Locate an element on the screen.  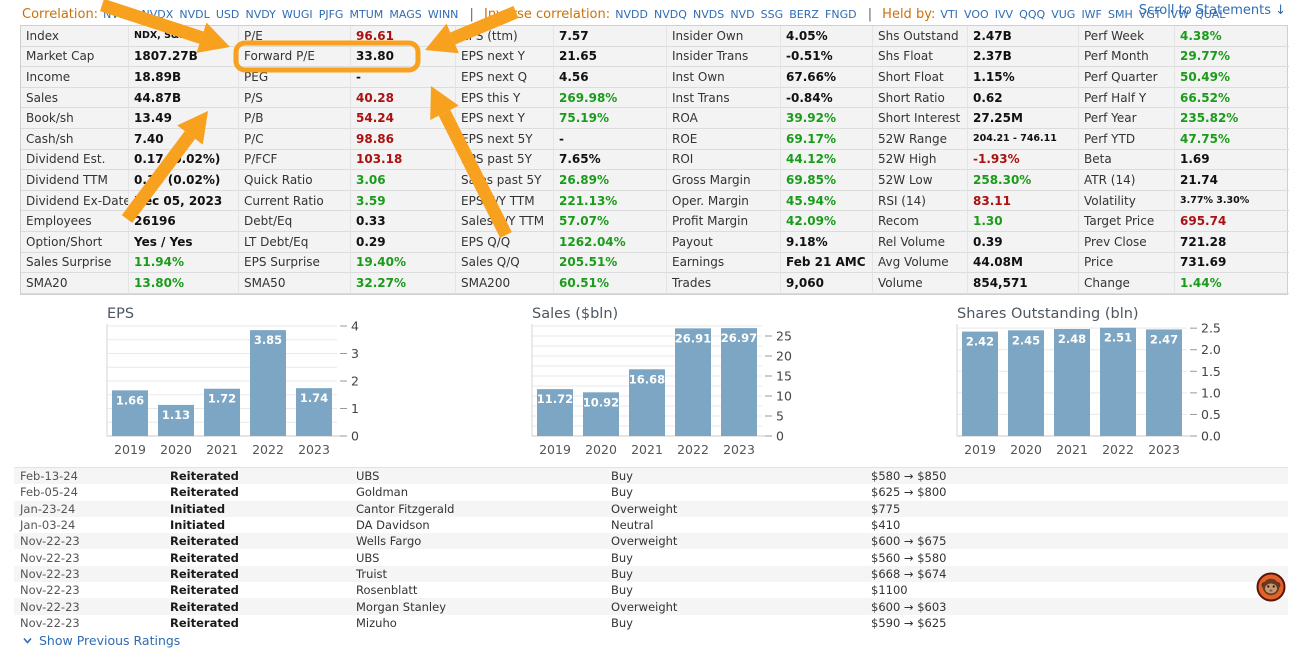
snapshot-label: ROI is located at coordinates (724, 160).